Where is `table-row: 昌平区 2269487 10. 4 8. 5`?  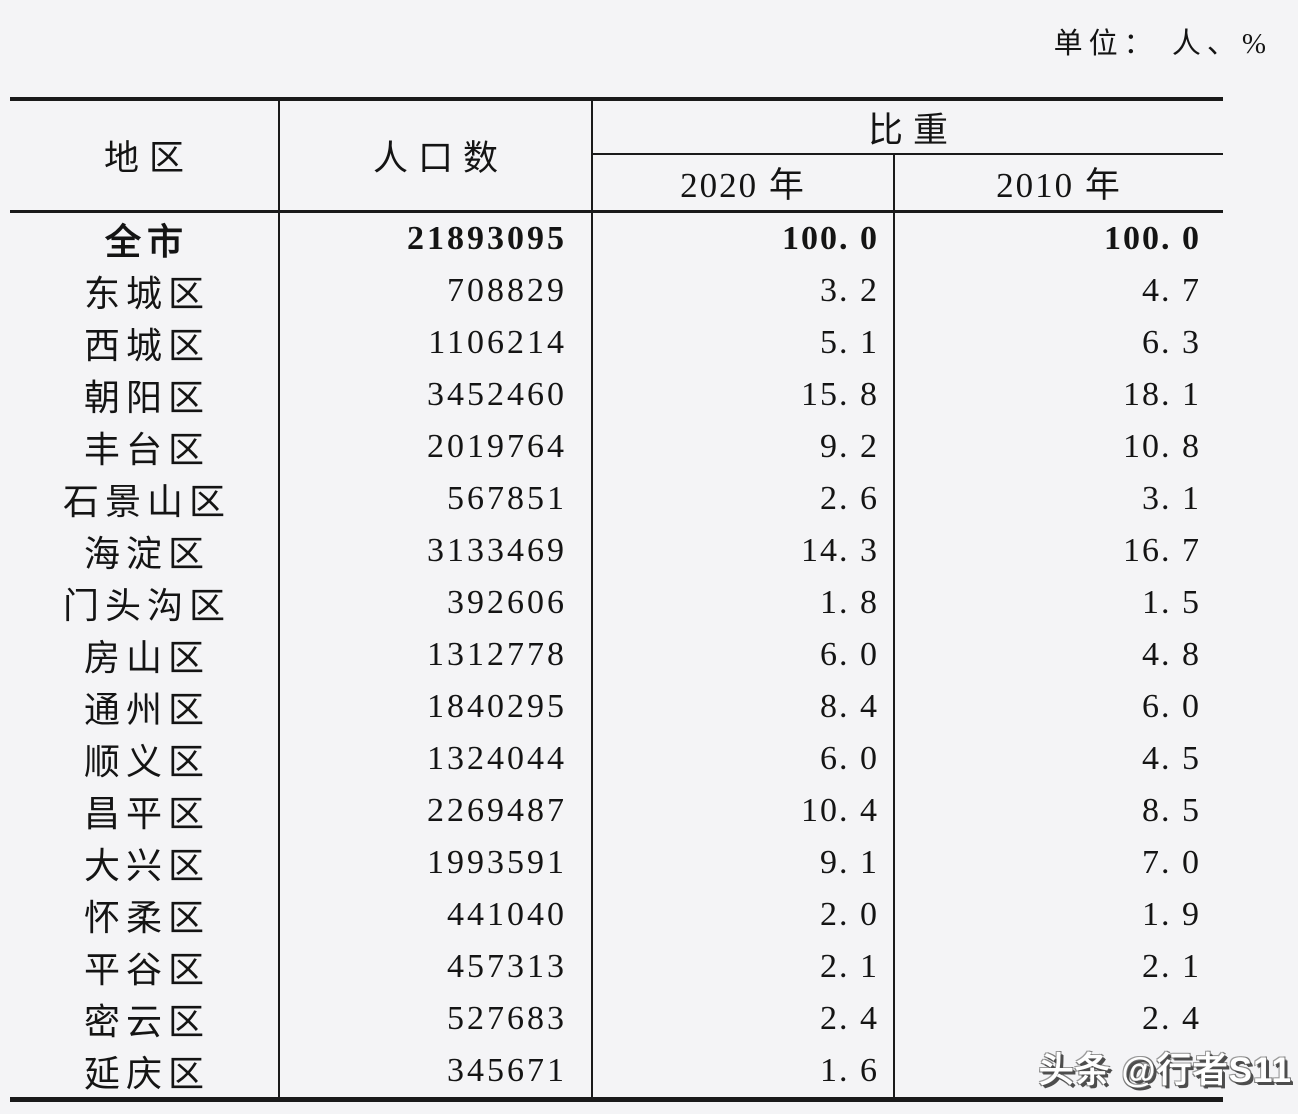
table-row: 昌平区 2269487 10. 4 8. 5 is located at coordinates (616, 811).